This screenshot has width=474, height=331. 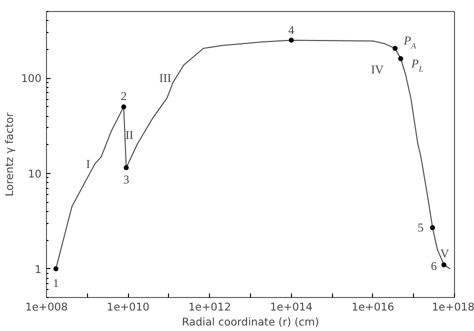 I want to click on annotation: I, so click(x=88, y=164).